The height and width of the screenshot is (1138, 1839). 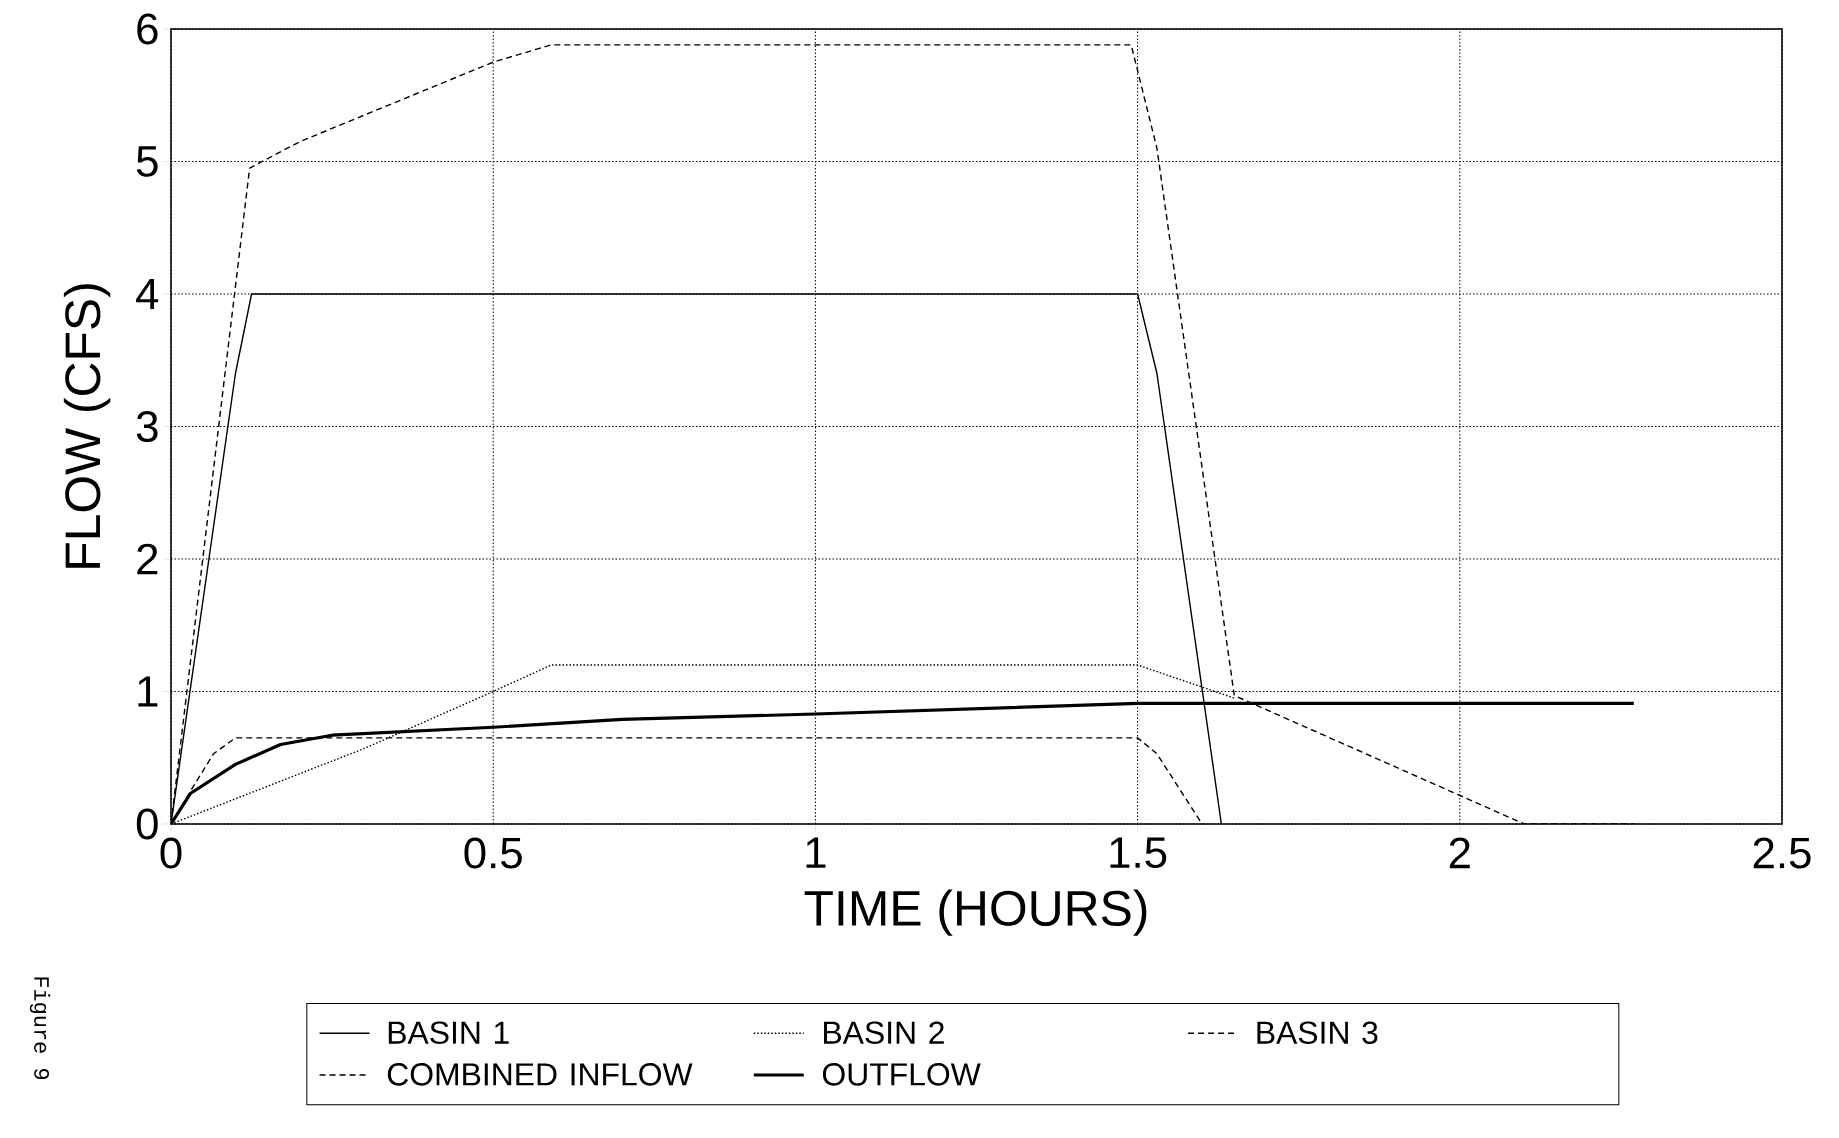 I want to click on legend-label: OUTFLOW, so click(x=901, y=1074).